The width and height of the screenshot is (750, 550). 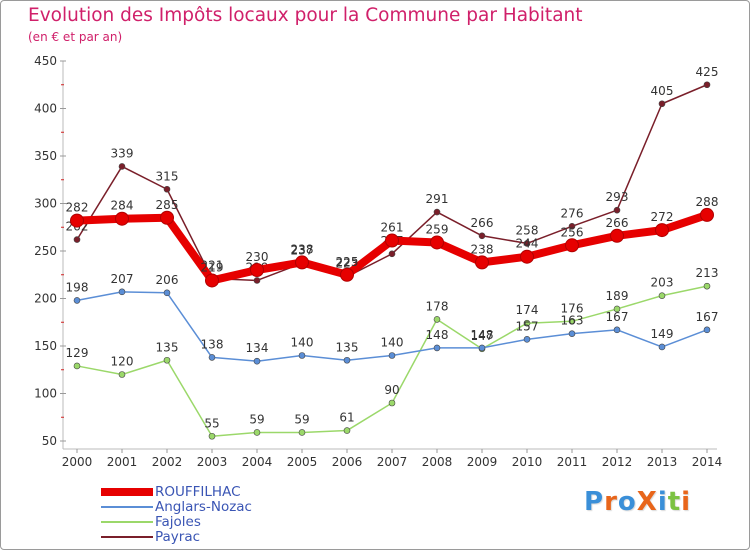 What do you see at coordinates (527, 230) in the screenshot?
I see `data-label-payrac: 258` at bounding box center [527, 230].